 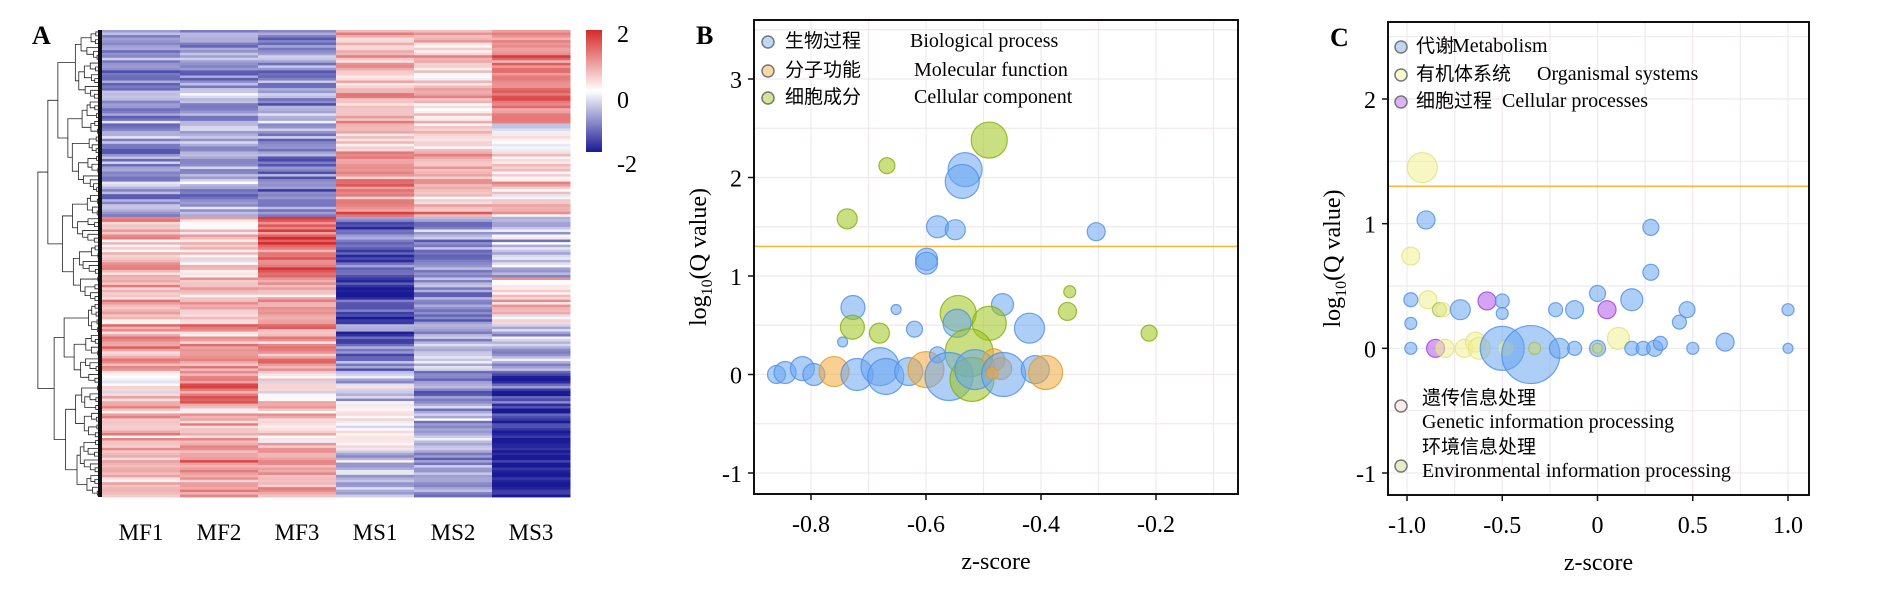 I want to click on legend-marker-icon, so click(x=768, y=42).